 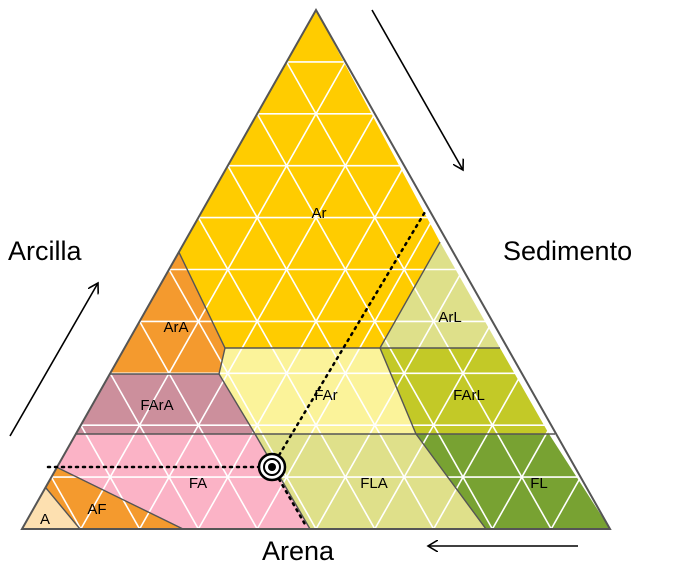 I want to click on axis-label-clay: Arcilla, so click(x=45, y=251).